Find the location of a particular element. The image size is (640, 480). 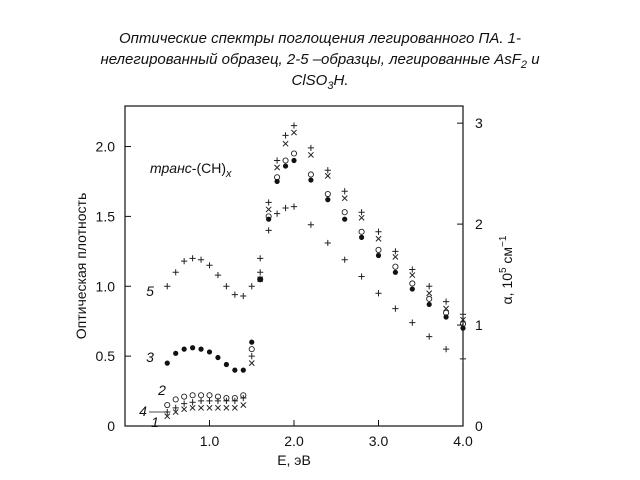

y2-tick-label: 1 is located at coordinates (479, 325).